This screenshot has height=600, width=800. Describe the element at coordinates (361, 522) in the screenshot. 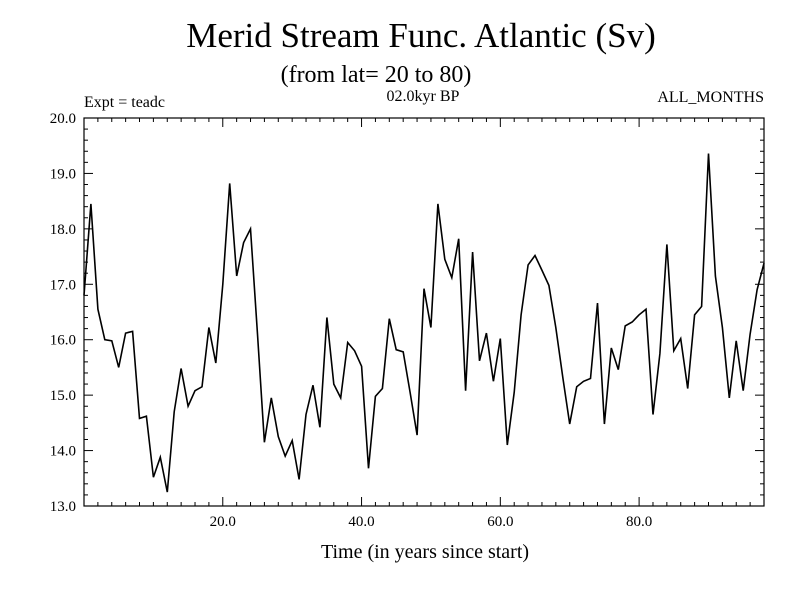

I see `x-tick-label: 40.0` at that location.